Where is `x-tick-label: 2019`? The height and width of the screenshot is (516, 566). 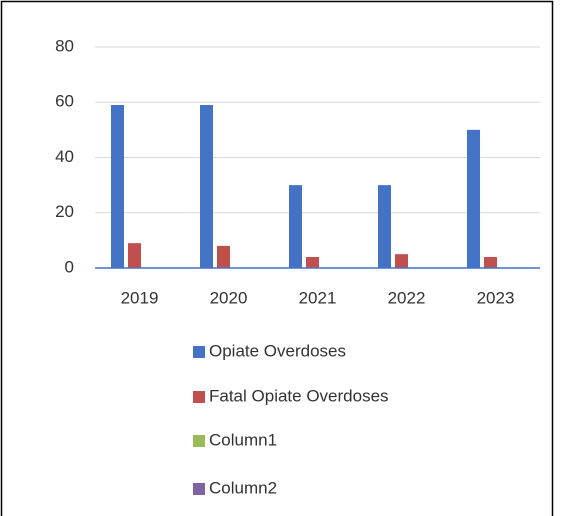 x-tick-label: 2019 is located at coordinates (140, 297).